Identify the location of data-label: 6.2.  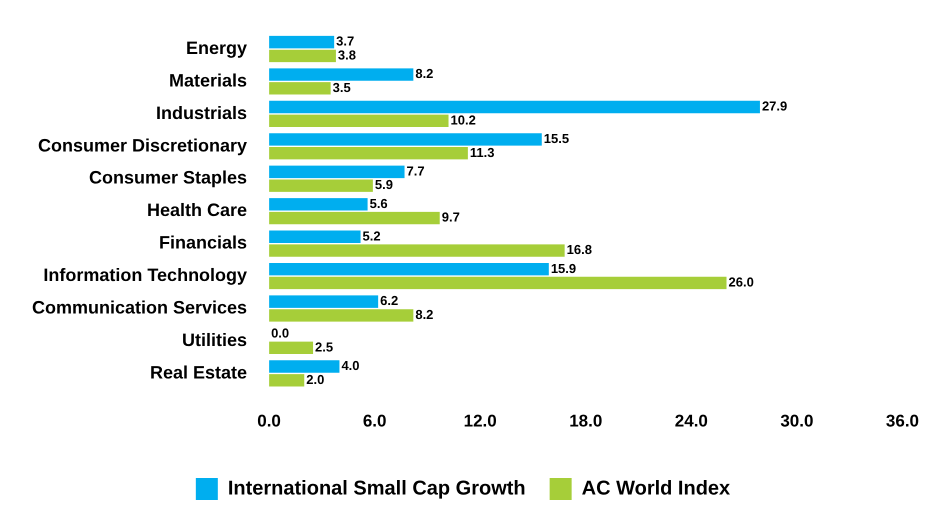
(389, 300).